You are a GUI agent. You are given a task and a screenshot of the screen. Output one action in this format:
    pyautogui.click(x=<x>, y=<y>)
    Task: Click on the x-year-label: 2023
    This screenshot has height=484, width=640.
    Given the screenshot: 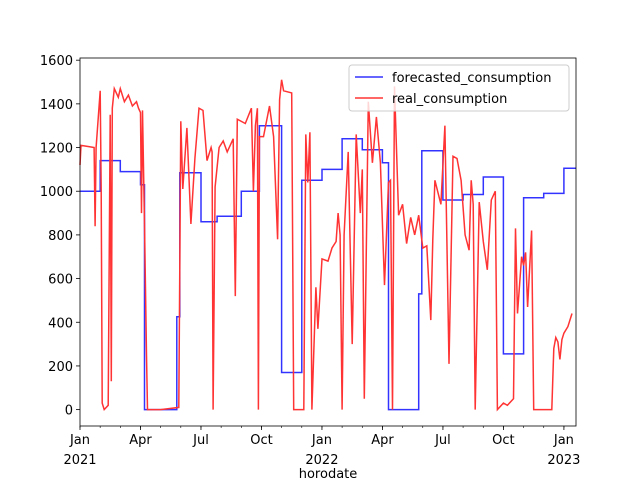 What is the action you would take?
    pyautogui.click(x=563, y=460)
    